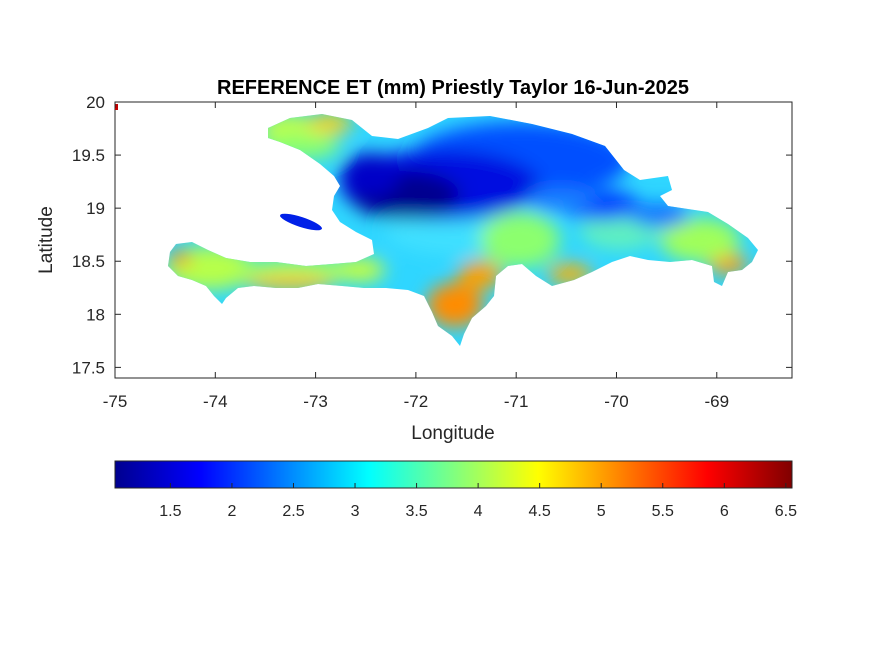 This screenshot has height=656, width=875. I want to click on colorbar-ticks: 1.5 2 2.5 3 3.5 4 4.5 5 5.5 6 6.5, so click(478, 501).